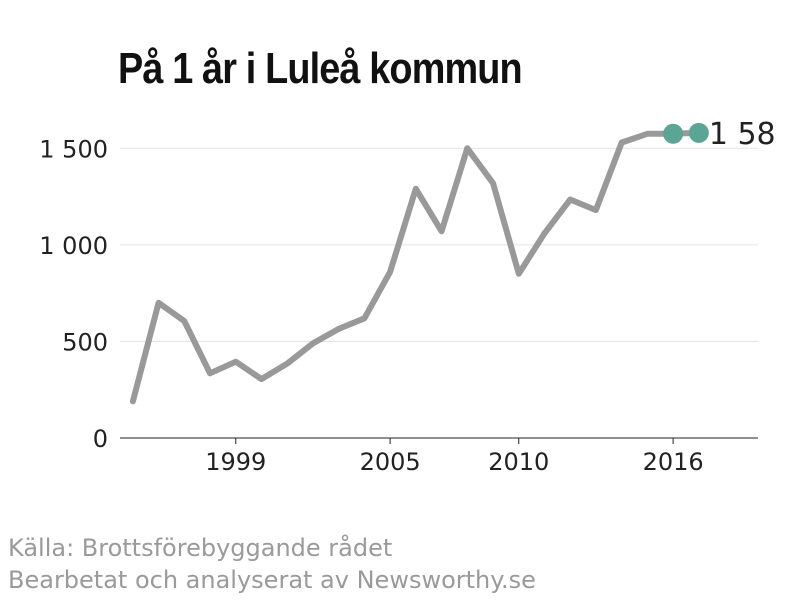 Image resolution: width=800 pixels, height=600 pixels. Describe the element at coordinates (320, 68) in the screenshot. I see `chart-title: På 1 år i Luleå kommun` at that location.